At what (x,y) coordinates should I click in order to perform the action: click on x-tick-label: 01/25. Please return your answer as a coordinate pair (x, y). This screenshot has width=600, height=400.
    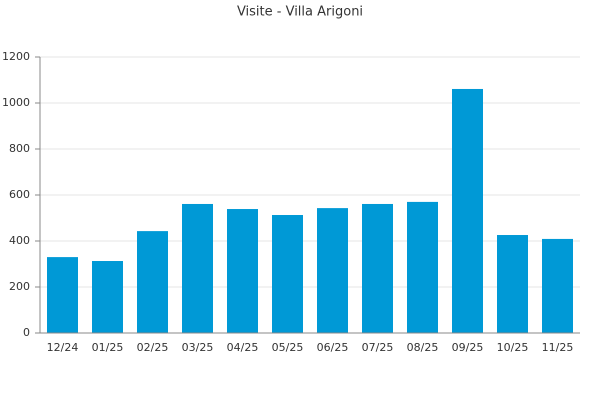
    Looking at the image, I should click on (108, 347).